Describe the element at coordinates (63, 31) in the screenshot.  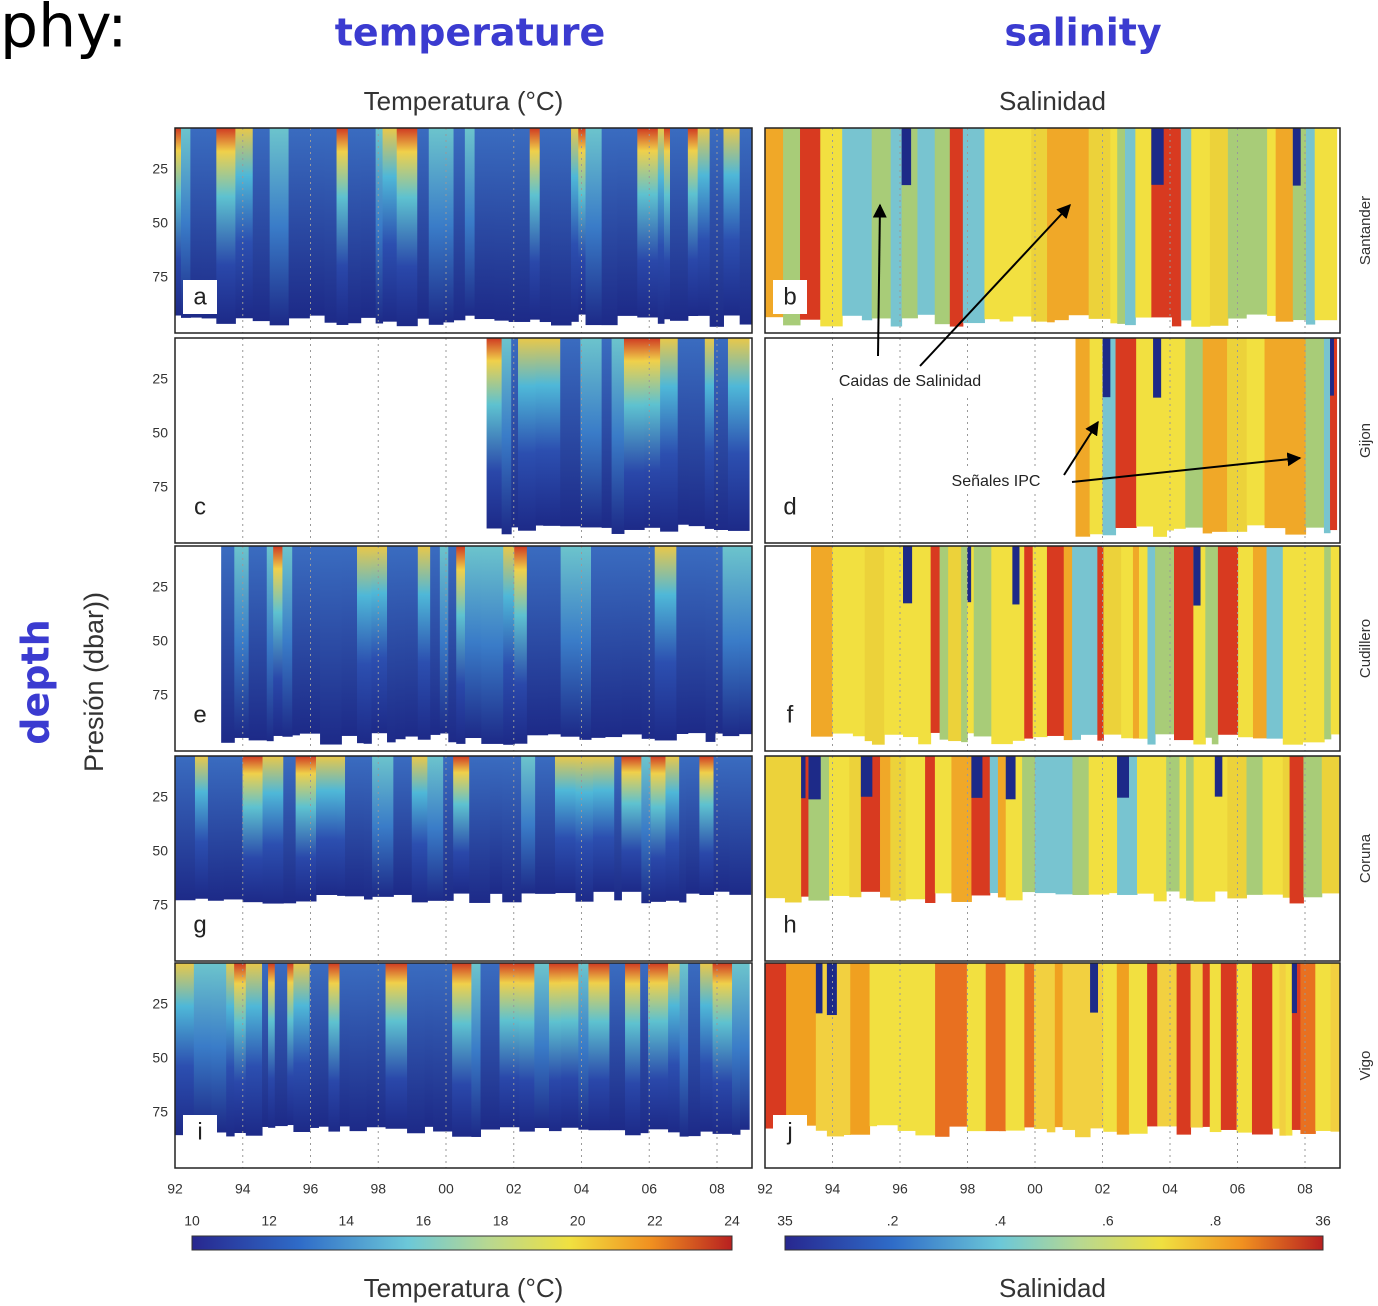
I see `slide-prefix: phy:` at that location.